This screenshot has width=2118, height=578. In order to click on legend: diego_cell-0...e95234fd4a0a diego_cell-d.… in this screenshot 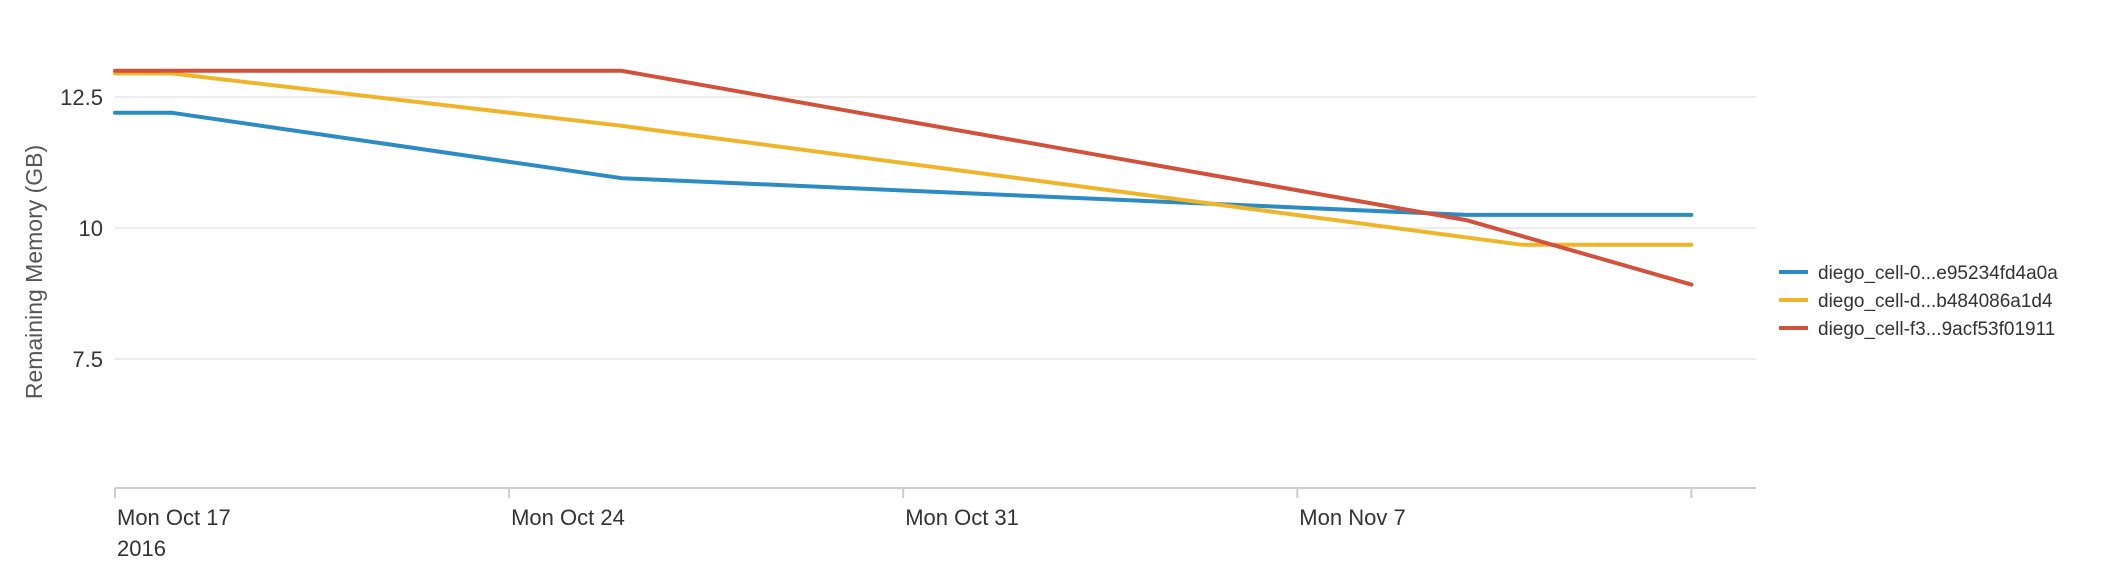, I will do `click(1918, 301)`.